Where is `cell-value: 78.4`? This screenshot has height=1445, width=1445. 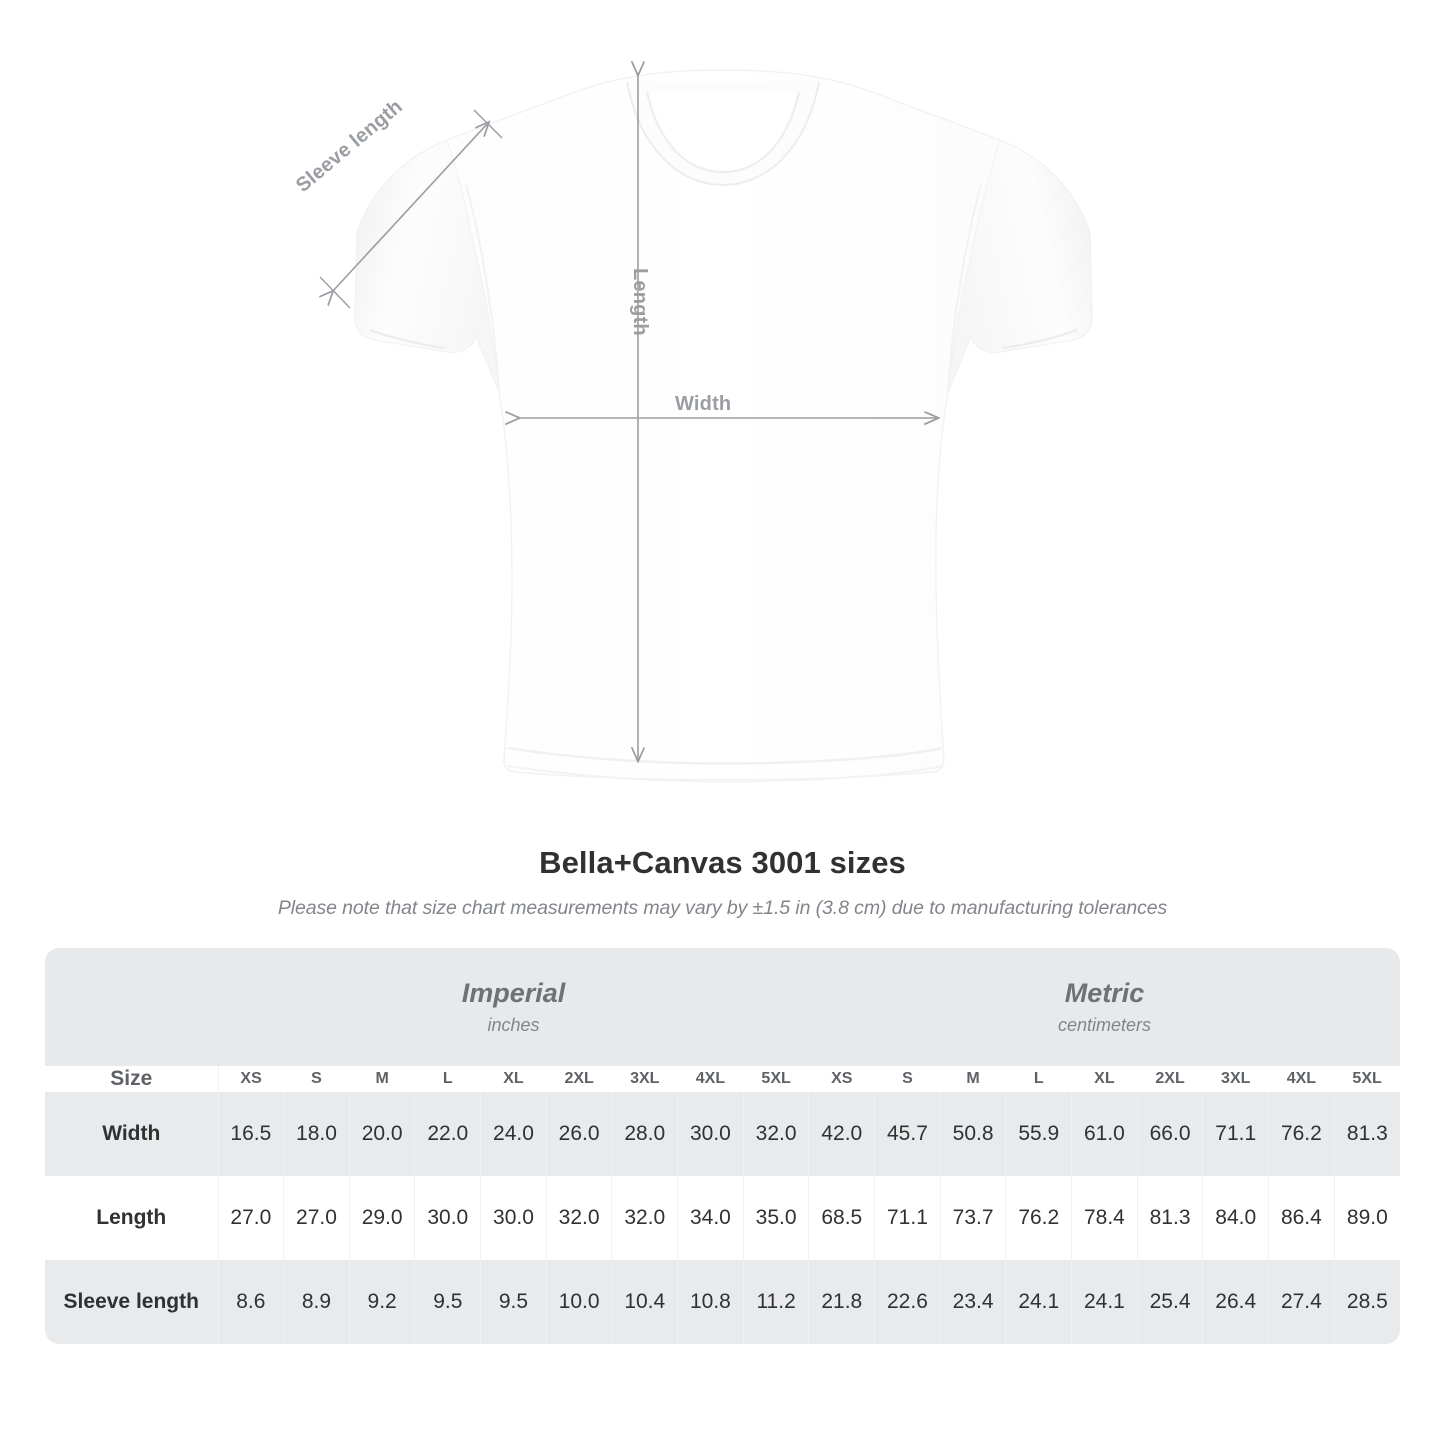
cell-value: 78.4 is located at coordinates (1104, 1218).